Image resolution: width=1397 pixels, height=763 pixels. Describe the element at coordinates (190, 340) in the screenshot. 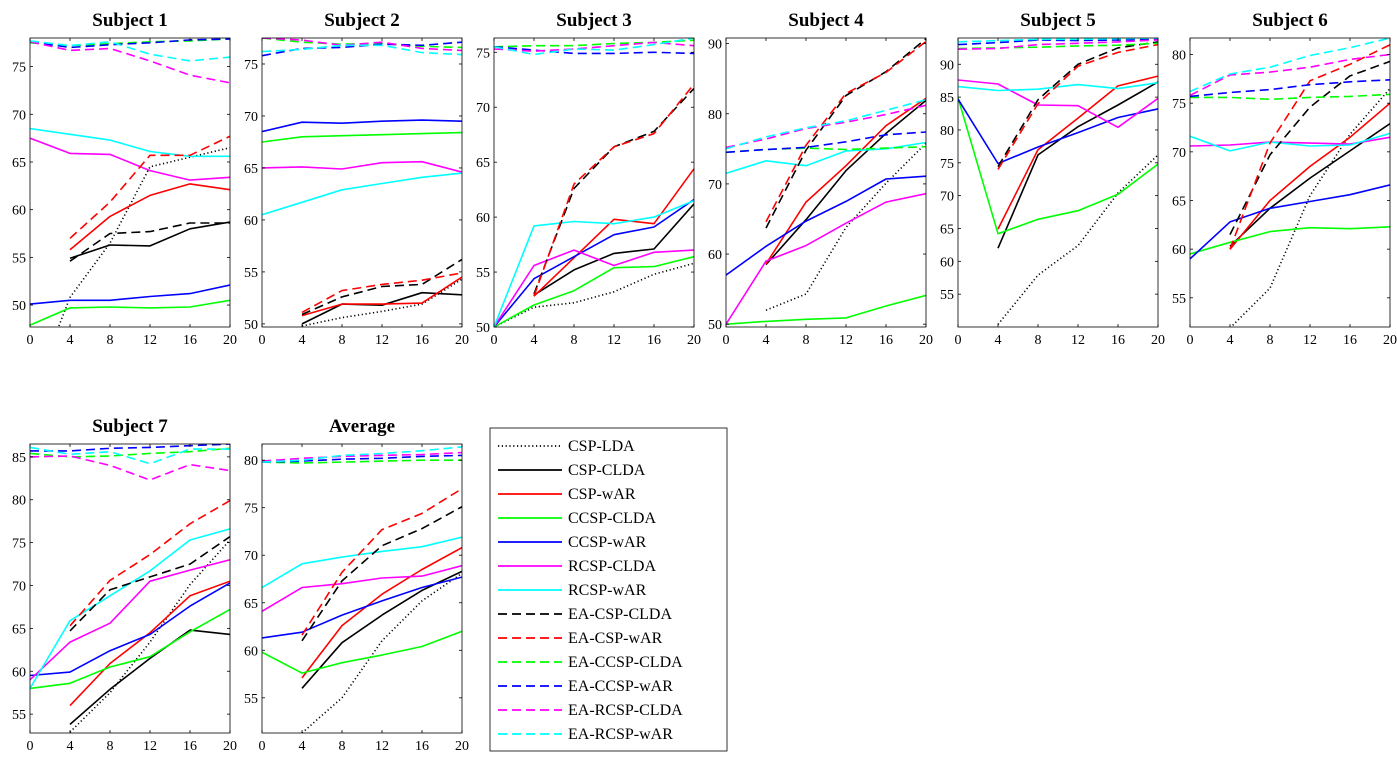

I see `x-tick-label: 16` at that location.